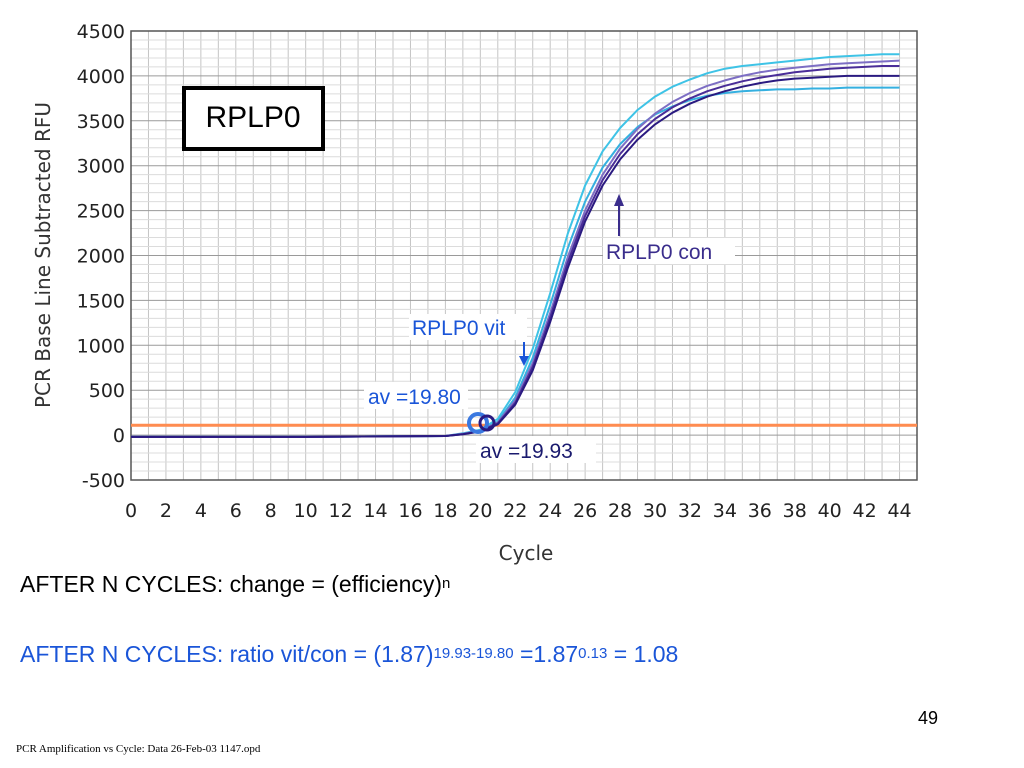  What do you see at coordinates (341, 511) in the screenshot?
I see `x-tick-label: 12` at bounding box center [341, 511].